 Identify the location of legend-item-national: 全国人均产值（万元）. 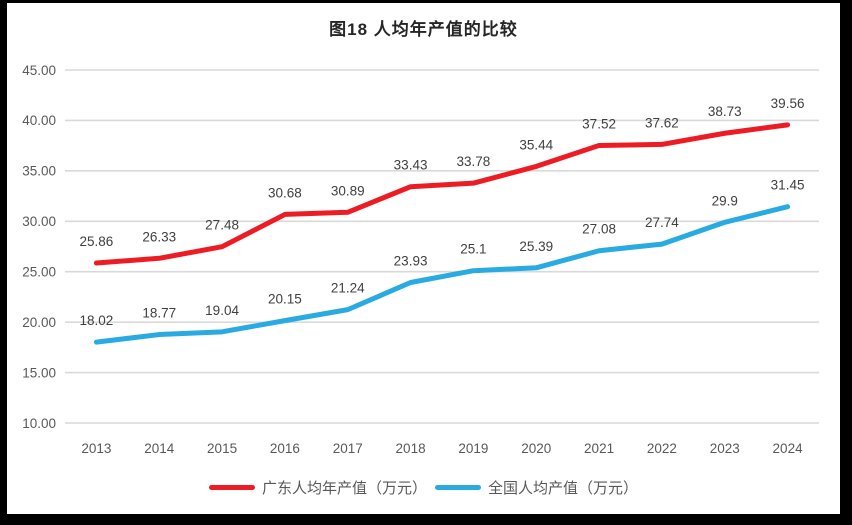
(536, 487).